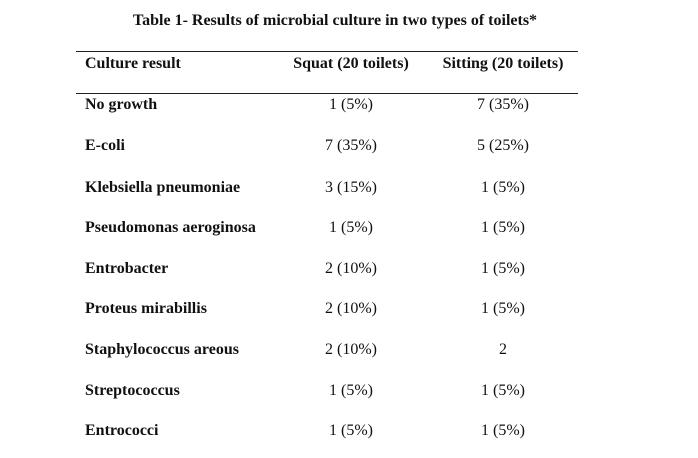 The height and width of the screenshot is (458, 698). Describe the element at coordinates (351, 145) in the screenshot. I see `squat-cell: 7 (35%)` at that location.